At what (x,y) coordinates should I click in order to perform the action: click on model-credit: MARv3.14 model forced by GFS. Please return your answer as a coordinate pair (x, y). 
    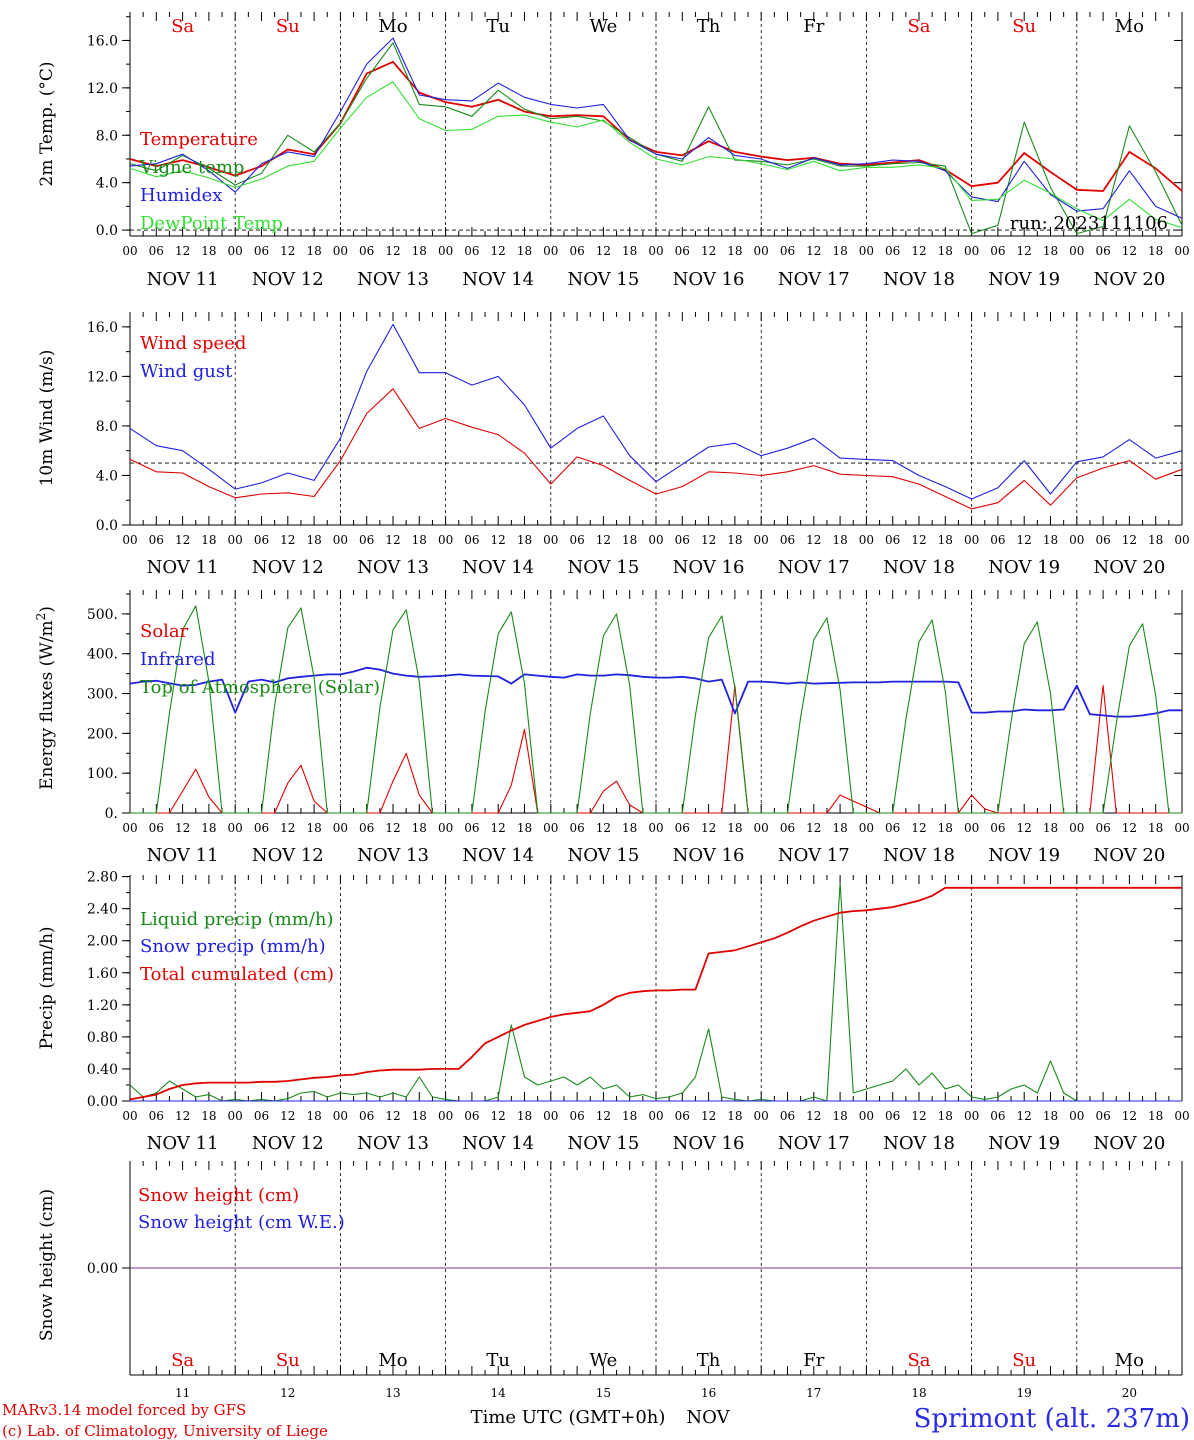
    Looking at the image, I should click on (124, 1410).